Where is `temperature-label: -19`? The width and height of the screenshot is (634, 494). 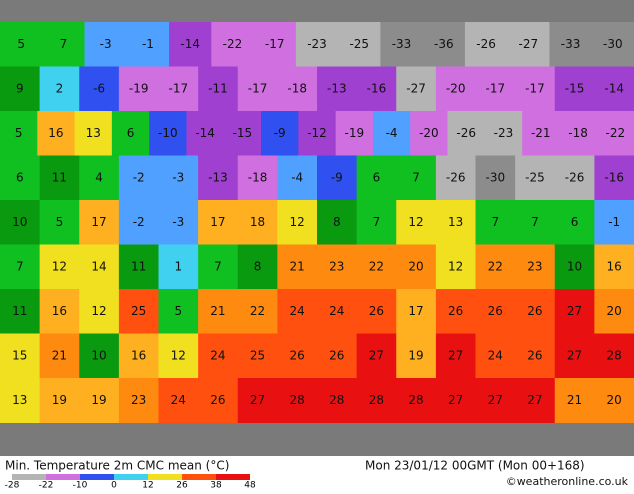
temperature-label: -19 is located at coordinates (354, 133).